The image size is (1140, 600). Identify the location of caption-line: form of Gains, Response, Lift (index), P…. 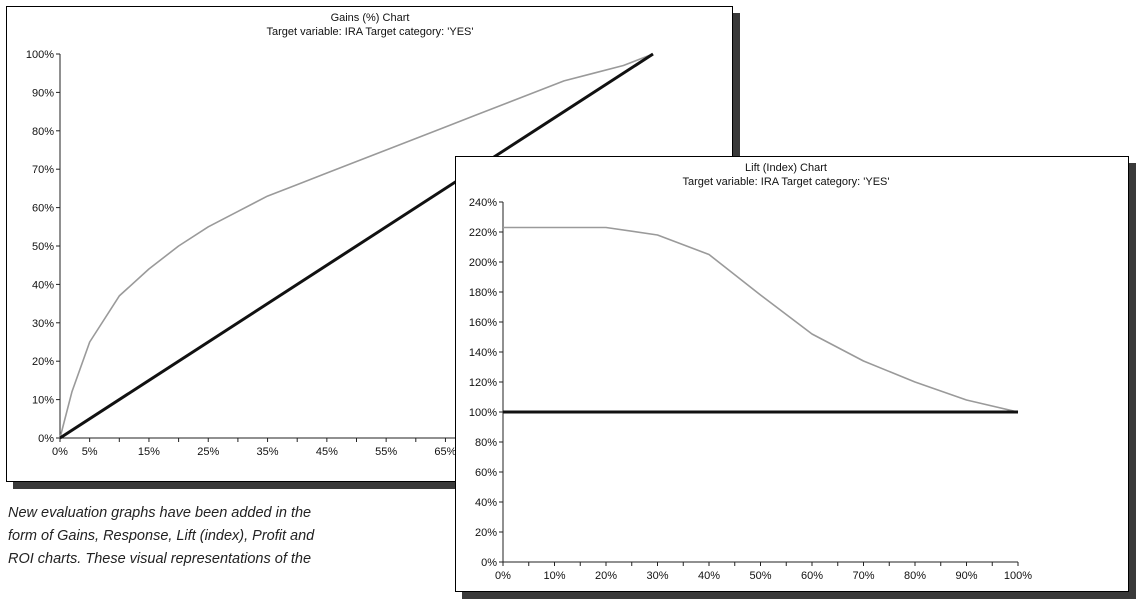
(161, 536).